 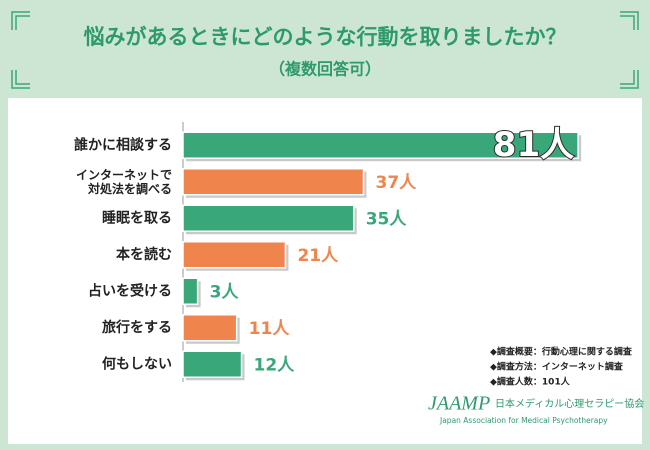 I want to click on value-label: 81人, so click(x=533, y=145).